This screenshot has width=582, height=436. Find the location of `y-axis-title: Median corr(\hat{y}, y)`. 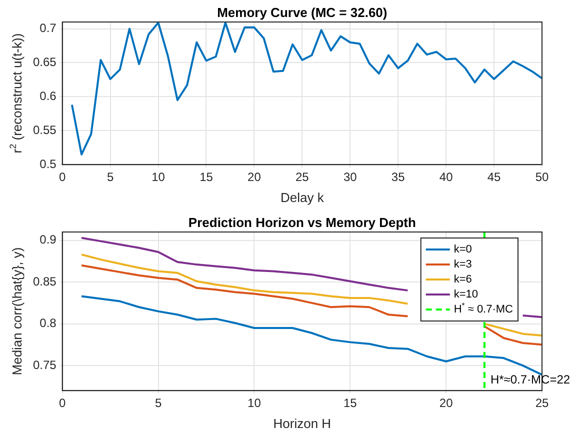

y-axis-title: Median corr(\hat{y}, y) is located at coordinates (17, 311).